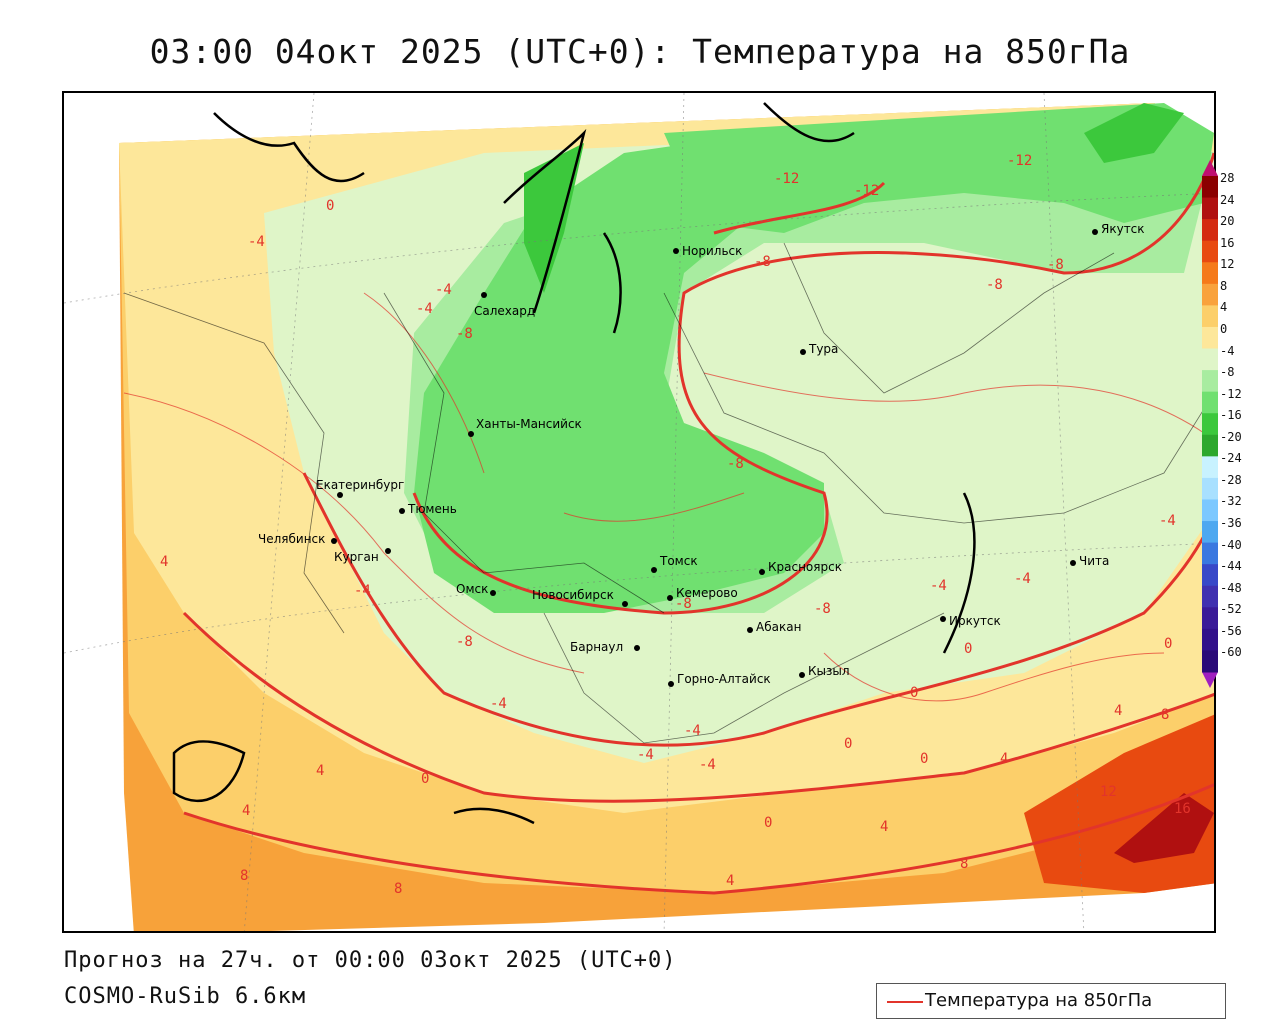 The width and height of the screenshot is (1280, 1024). I want to click on colorbar-tick-label: -48, so click(1231, 587).